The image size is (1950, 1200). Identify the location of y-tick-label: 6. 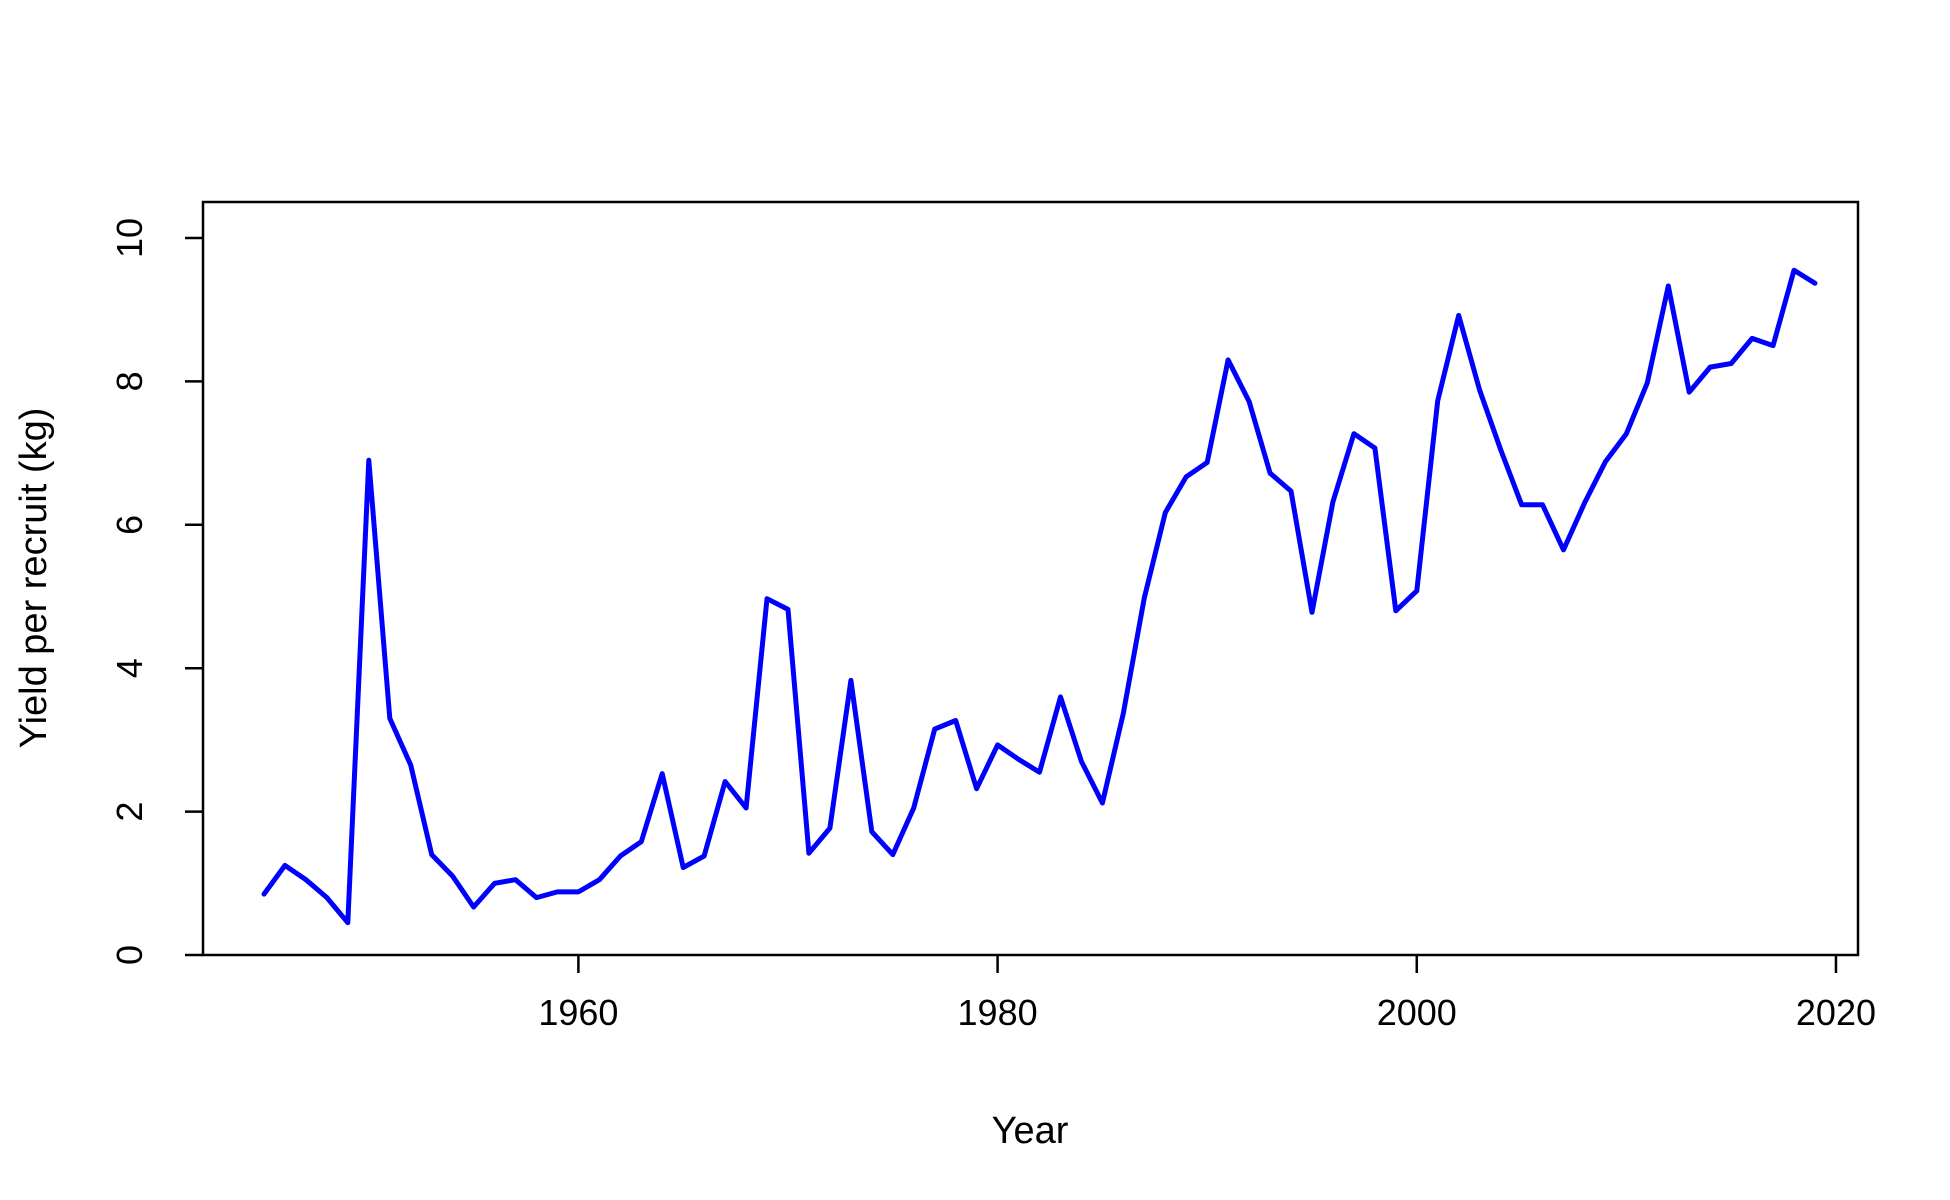
(129, 525).